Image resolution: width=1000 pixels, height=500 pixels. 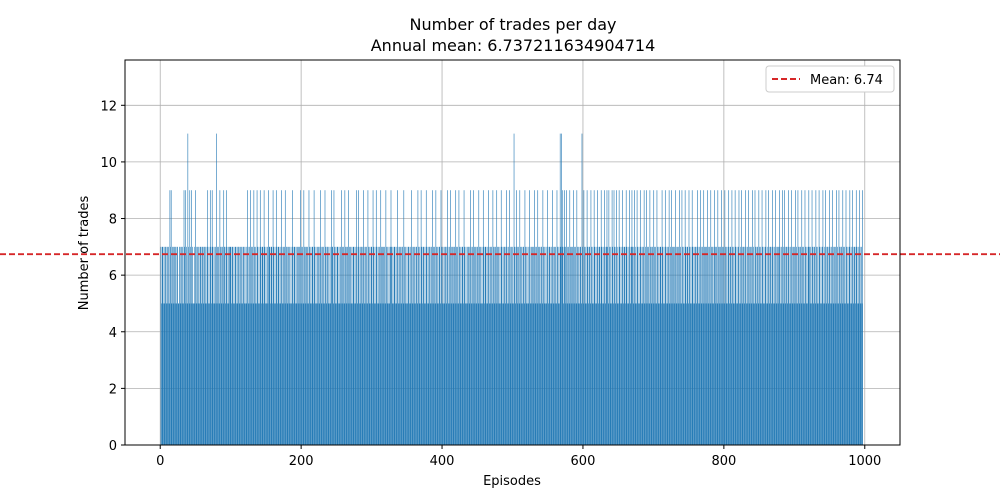 What do you see at coordinates (846, 80) in the screenshot?
I see `legend-label: Mean: 6.74` at bounding box center [846, 80].